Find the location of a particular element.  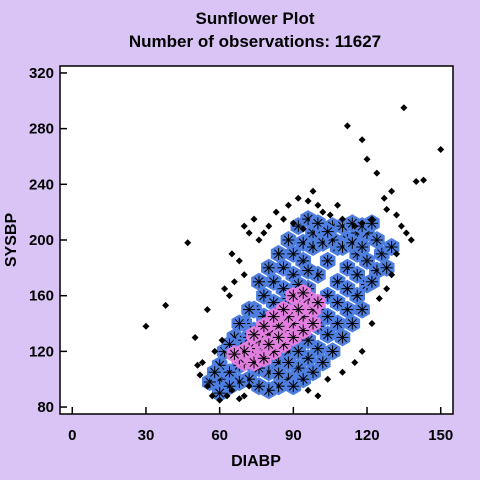

y-tick-label: 80 is located at coordinates (45, 407).